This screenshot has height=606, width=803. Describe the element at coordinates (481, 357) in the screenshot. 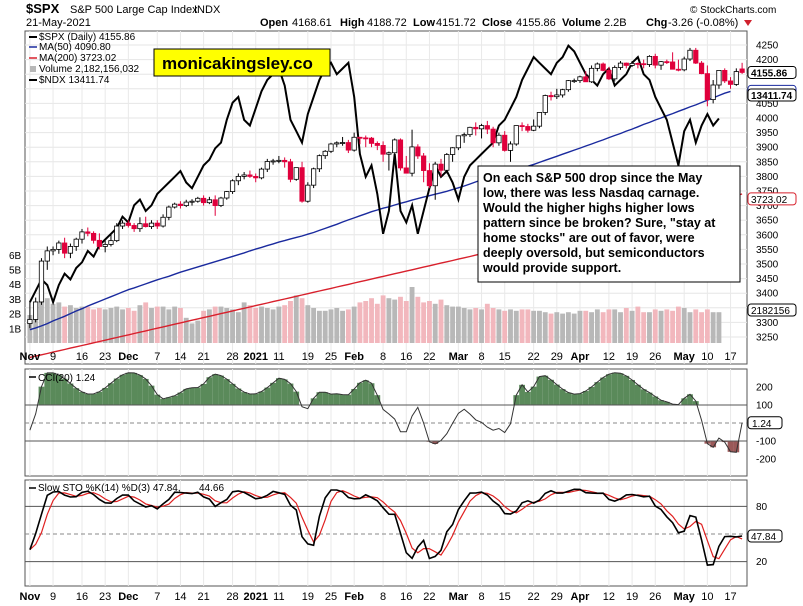

I see `x-tick-label: 8` at that location.